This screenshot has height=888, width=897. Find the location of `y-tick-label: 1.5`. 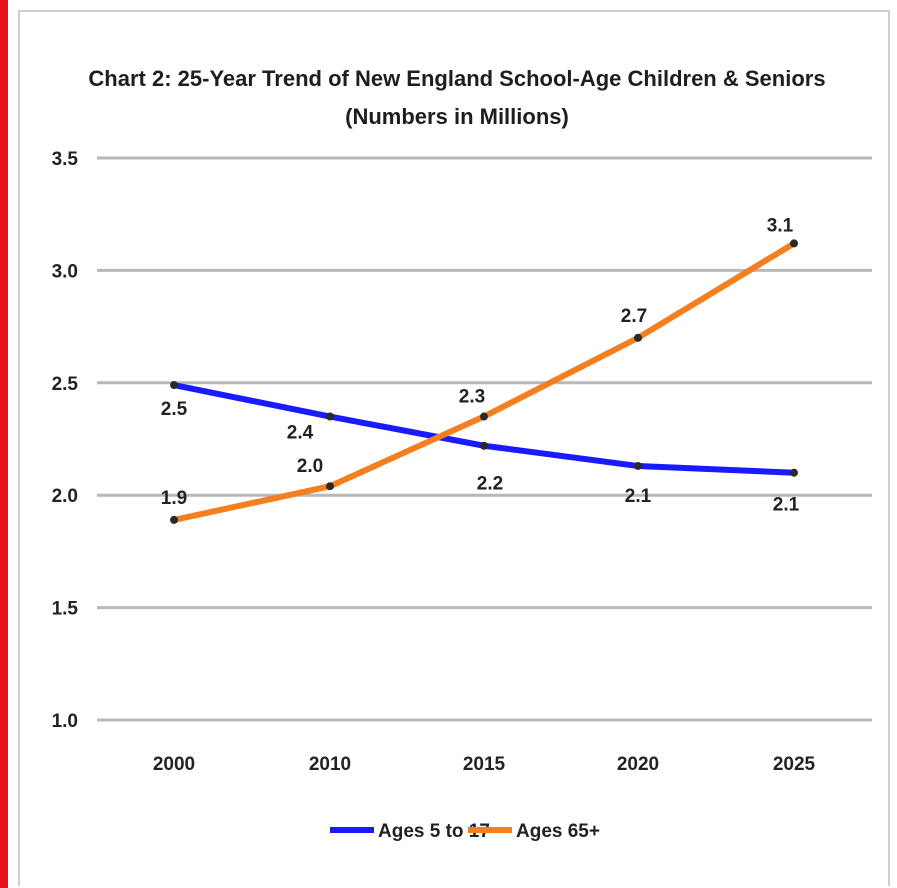

y-tick-label: 1.5 is located at coordinates (65, 609).